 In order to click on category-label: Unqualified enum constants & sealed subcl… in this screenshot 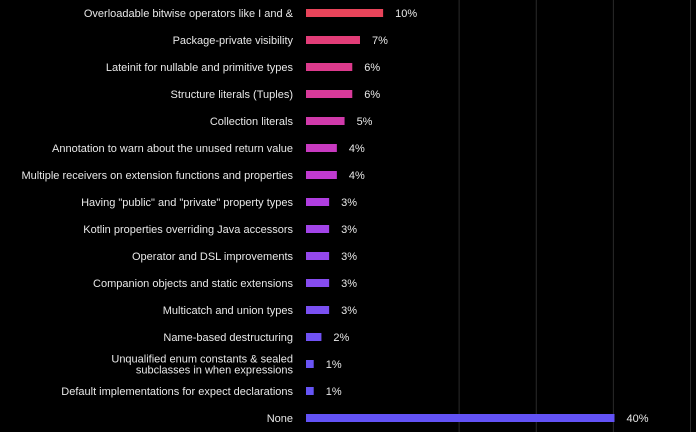, I will do `click(202, 365)`.